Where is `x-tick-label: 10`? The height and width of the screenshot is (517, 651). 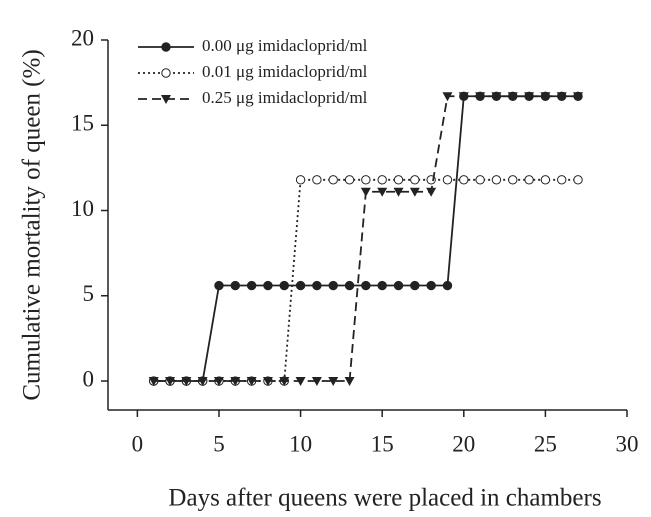
x-tick-label: 10 is located at coordinates (300, 443).